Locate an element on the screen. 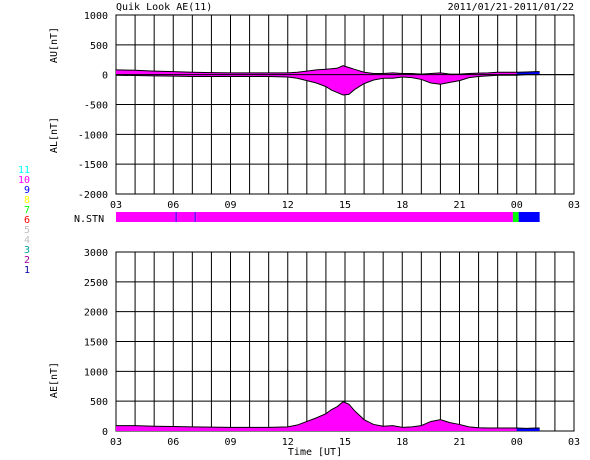  ae-axis-label: AE[nT] is located at coordinates (54, 380).